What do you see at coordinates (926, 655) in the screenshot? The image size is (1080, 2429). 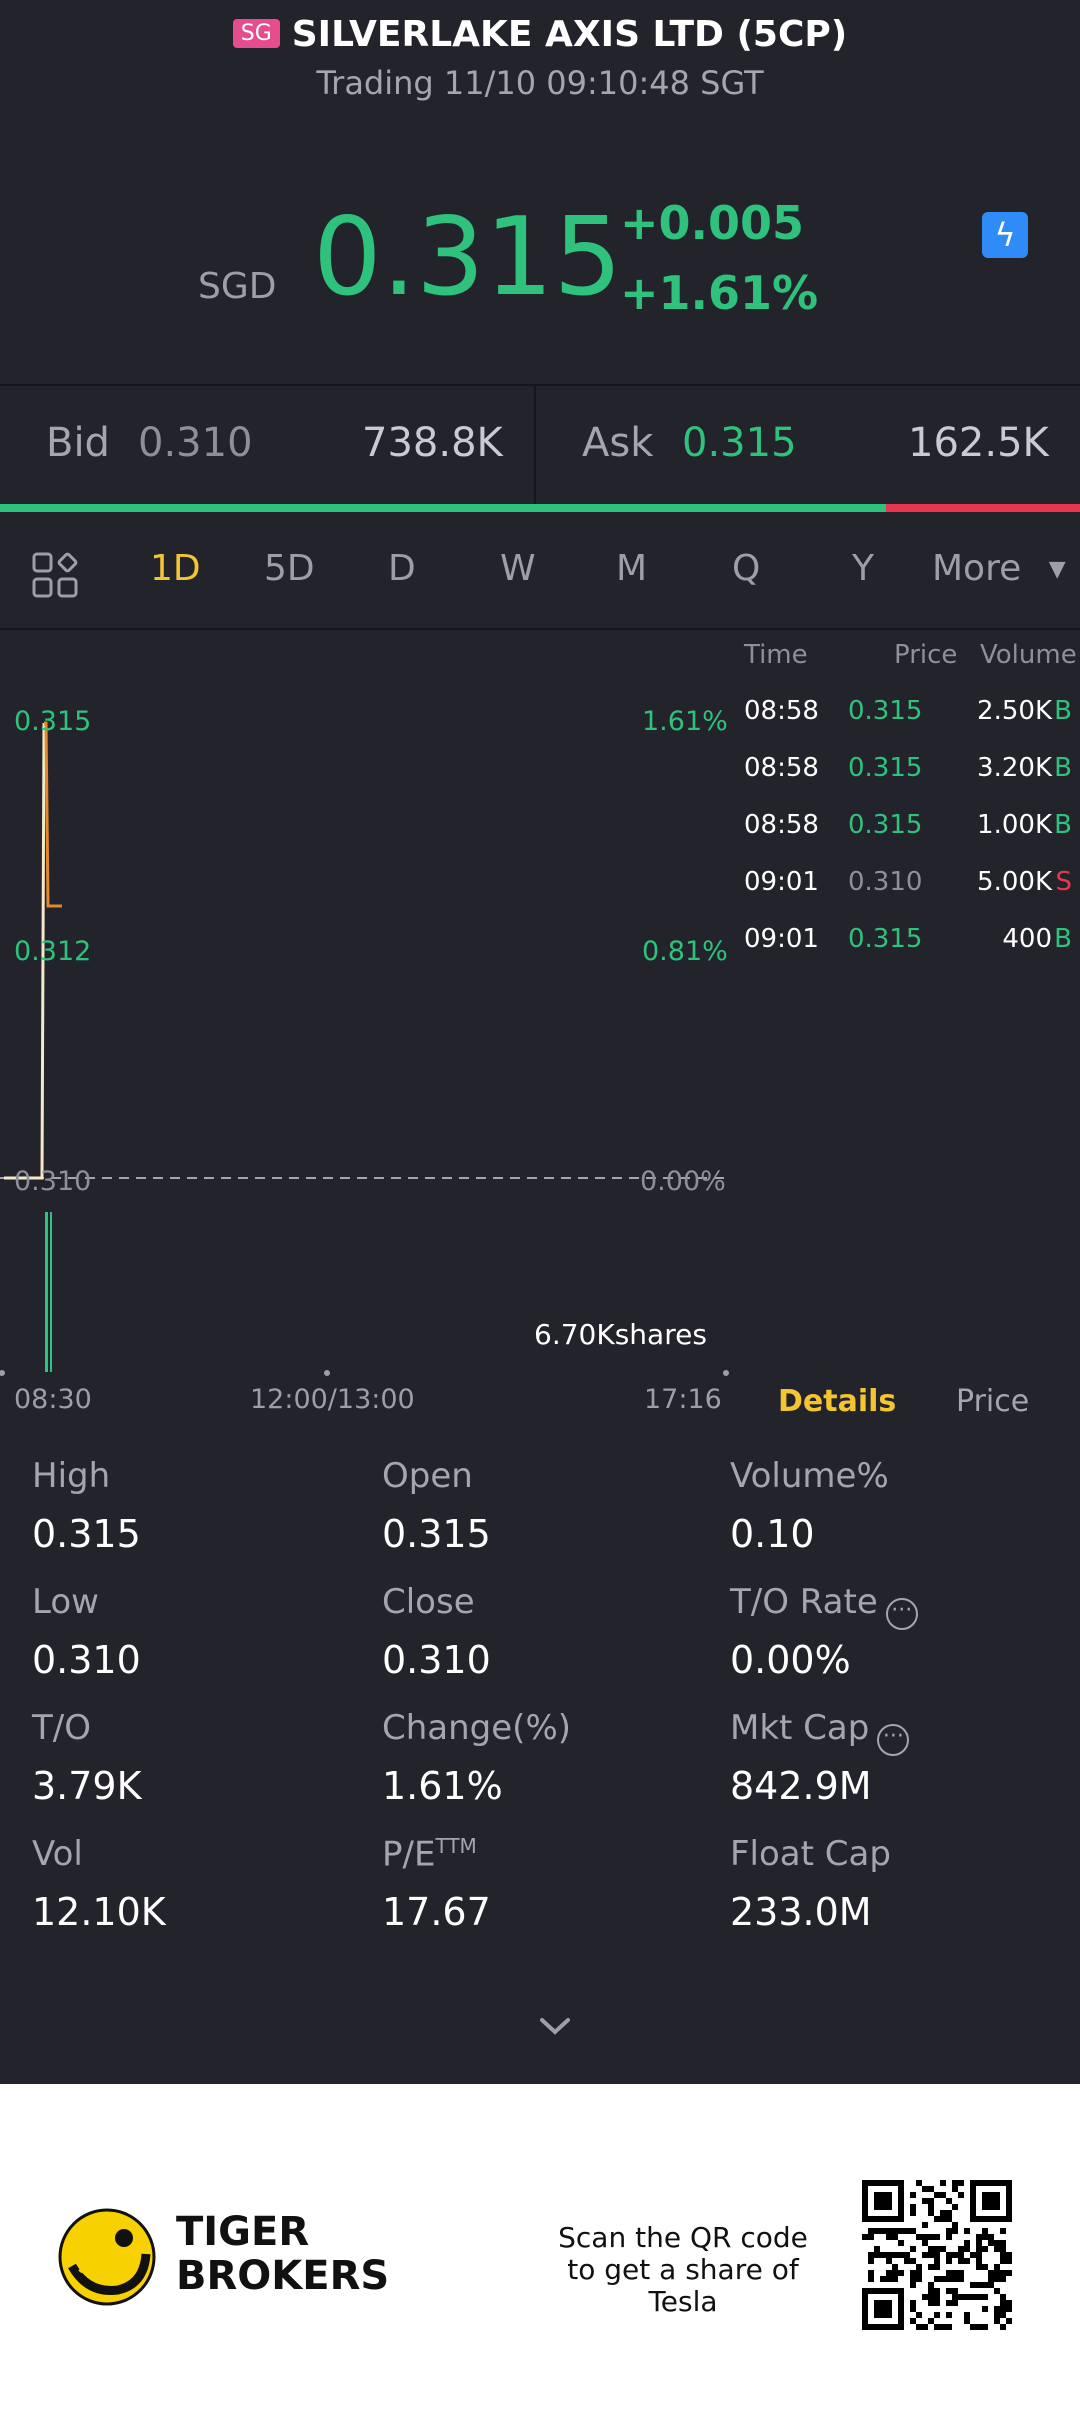 I see `col-header-price: Price` at bounding box center [926, 655].